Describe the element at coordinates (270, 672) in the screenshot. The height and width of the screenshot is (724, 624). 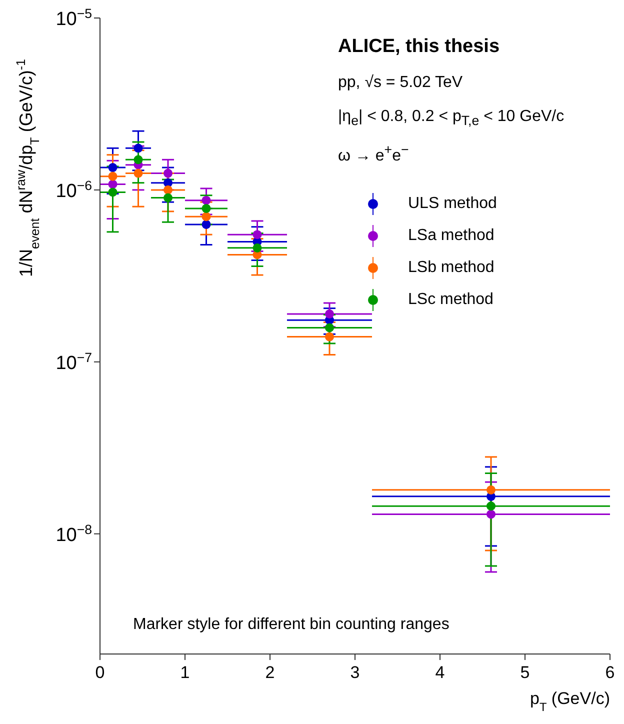
I see `x-tick-label: 2` at that location.